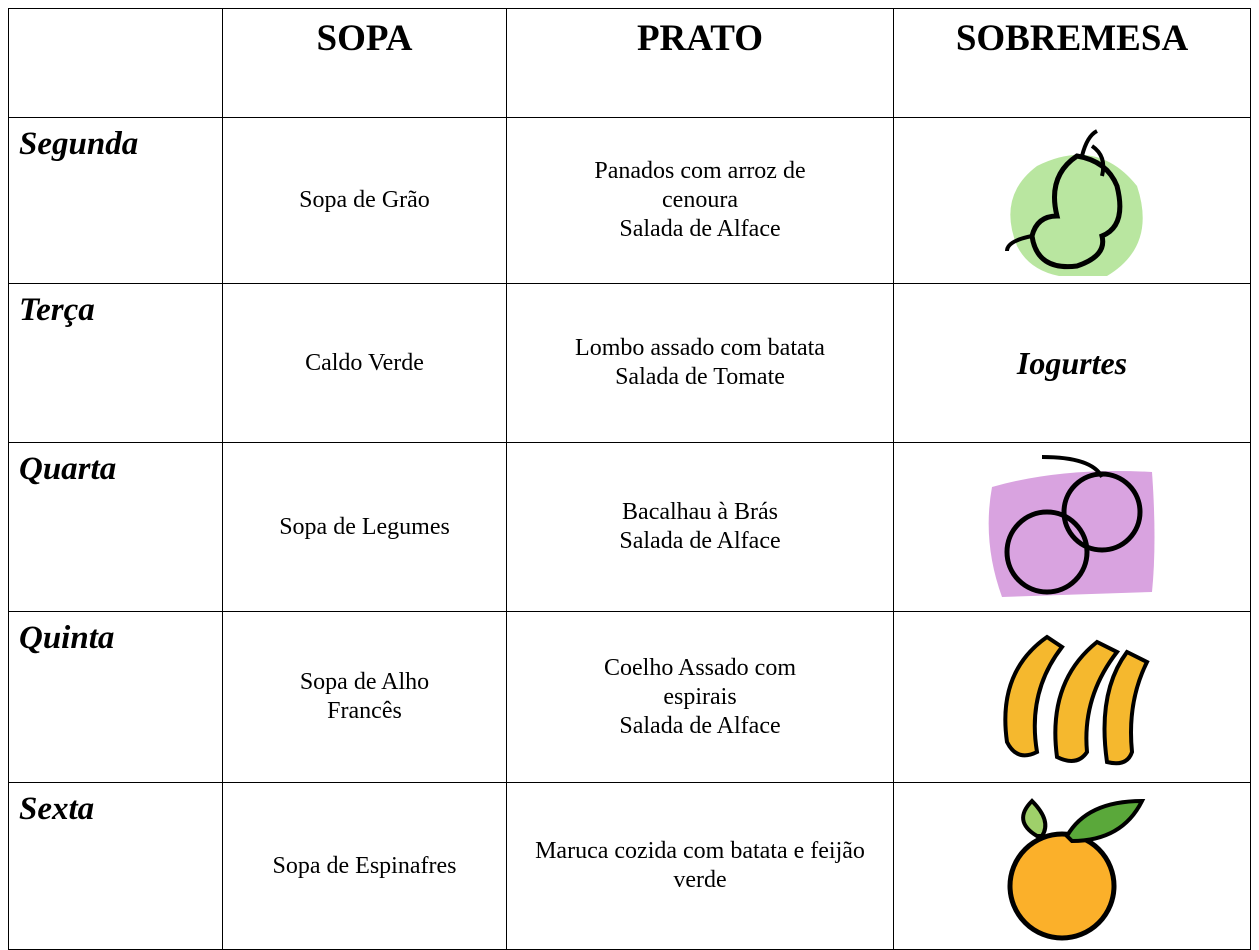 This screenshot has height=950, width=1259. What do you see at coordinates (700, 185) in the screenshot?
I see `prato-line: Panados com arroz de cenoura` at bounding box center [700, 185].